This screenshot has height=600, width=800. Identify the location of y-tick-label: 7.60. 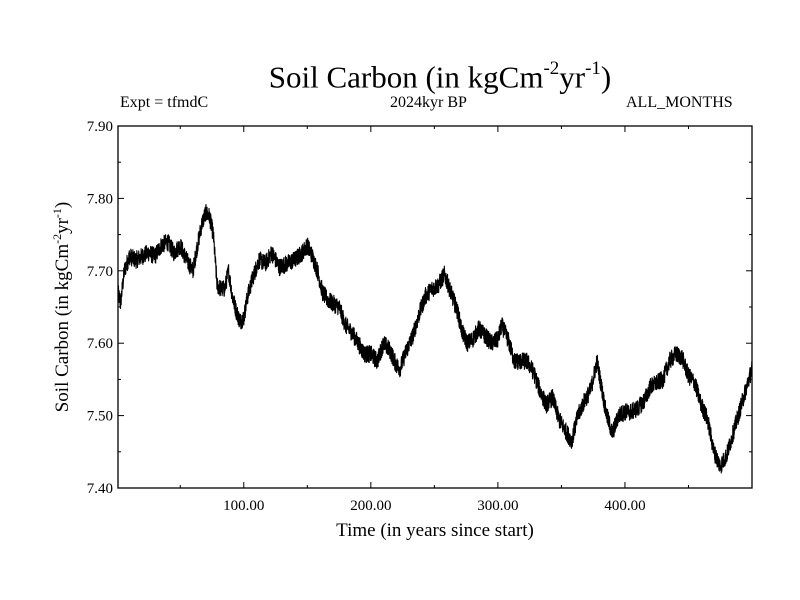
(100, 344).